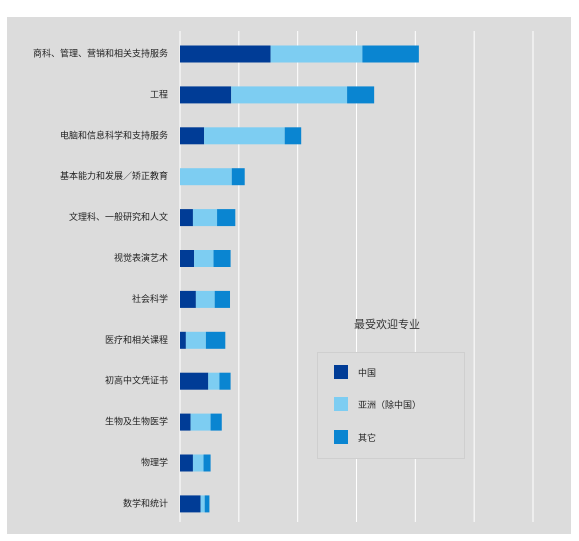 Image resolution: width=579 pixels, height=541 pixels. Describe the element at coordinates (341, 437) in the screenshot. I see `legend-swatch-other` at that location.